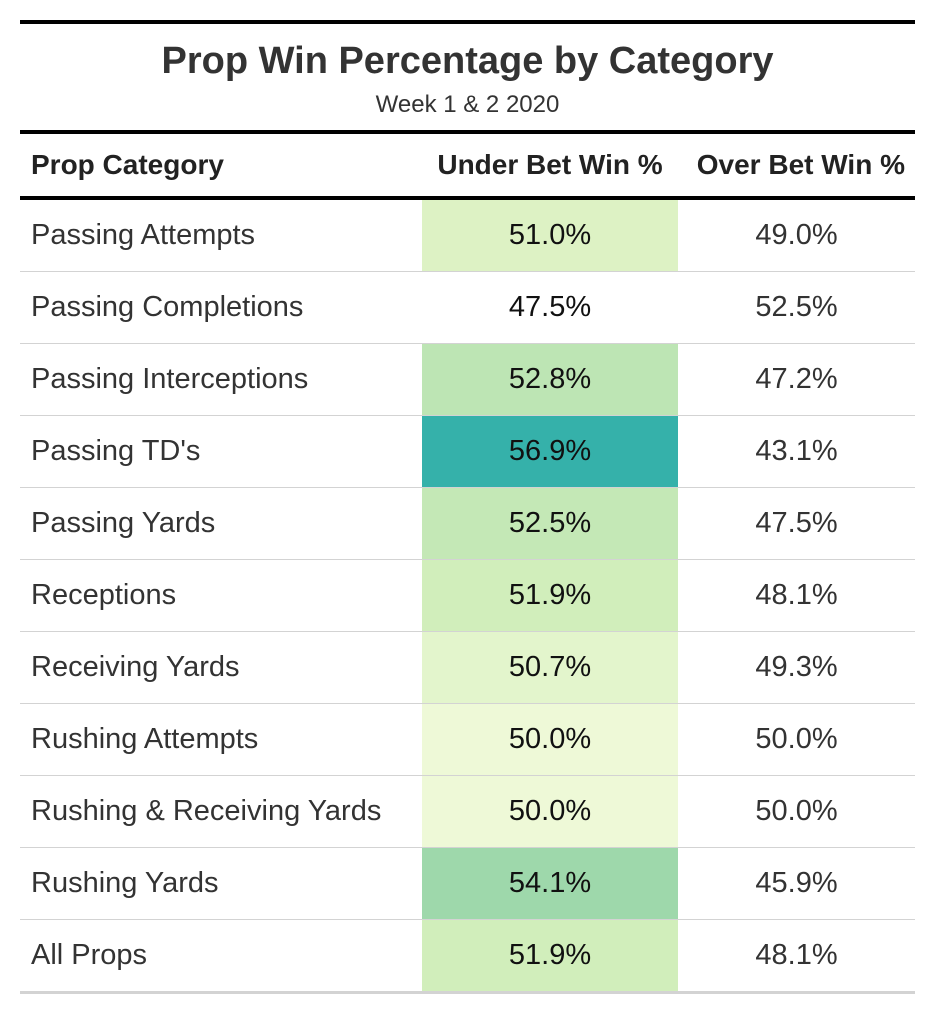  What do you see at coordinates (467, 61) in the screenshot?
I see `chart-title: Prop Win Percentage by Category` at bounding box center [467, 61].